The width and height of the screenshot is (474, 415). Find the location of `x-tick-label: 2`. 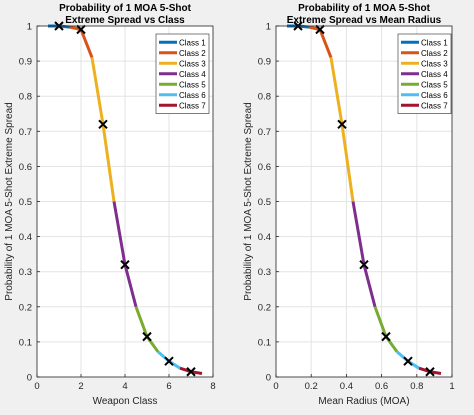

x-tick-label: 2 is located at coordinates (80, 386).